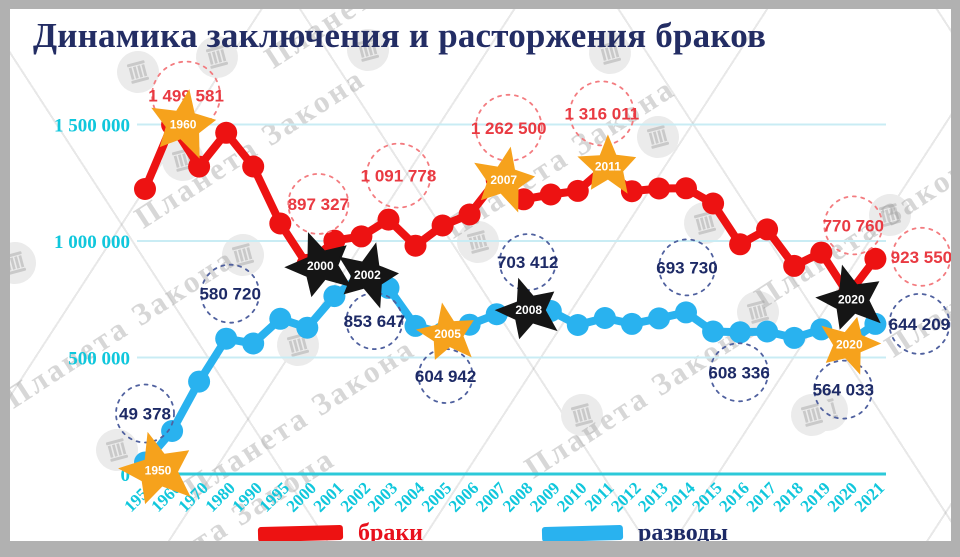 The width and height of the screenshot is (960, 557). Describe the element at coordinates (527, 262) in the screenshot. I see `annotation-value-divorces-2008: 703 412` at that location.